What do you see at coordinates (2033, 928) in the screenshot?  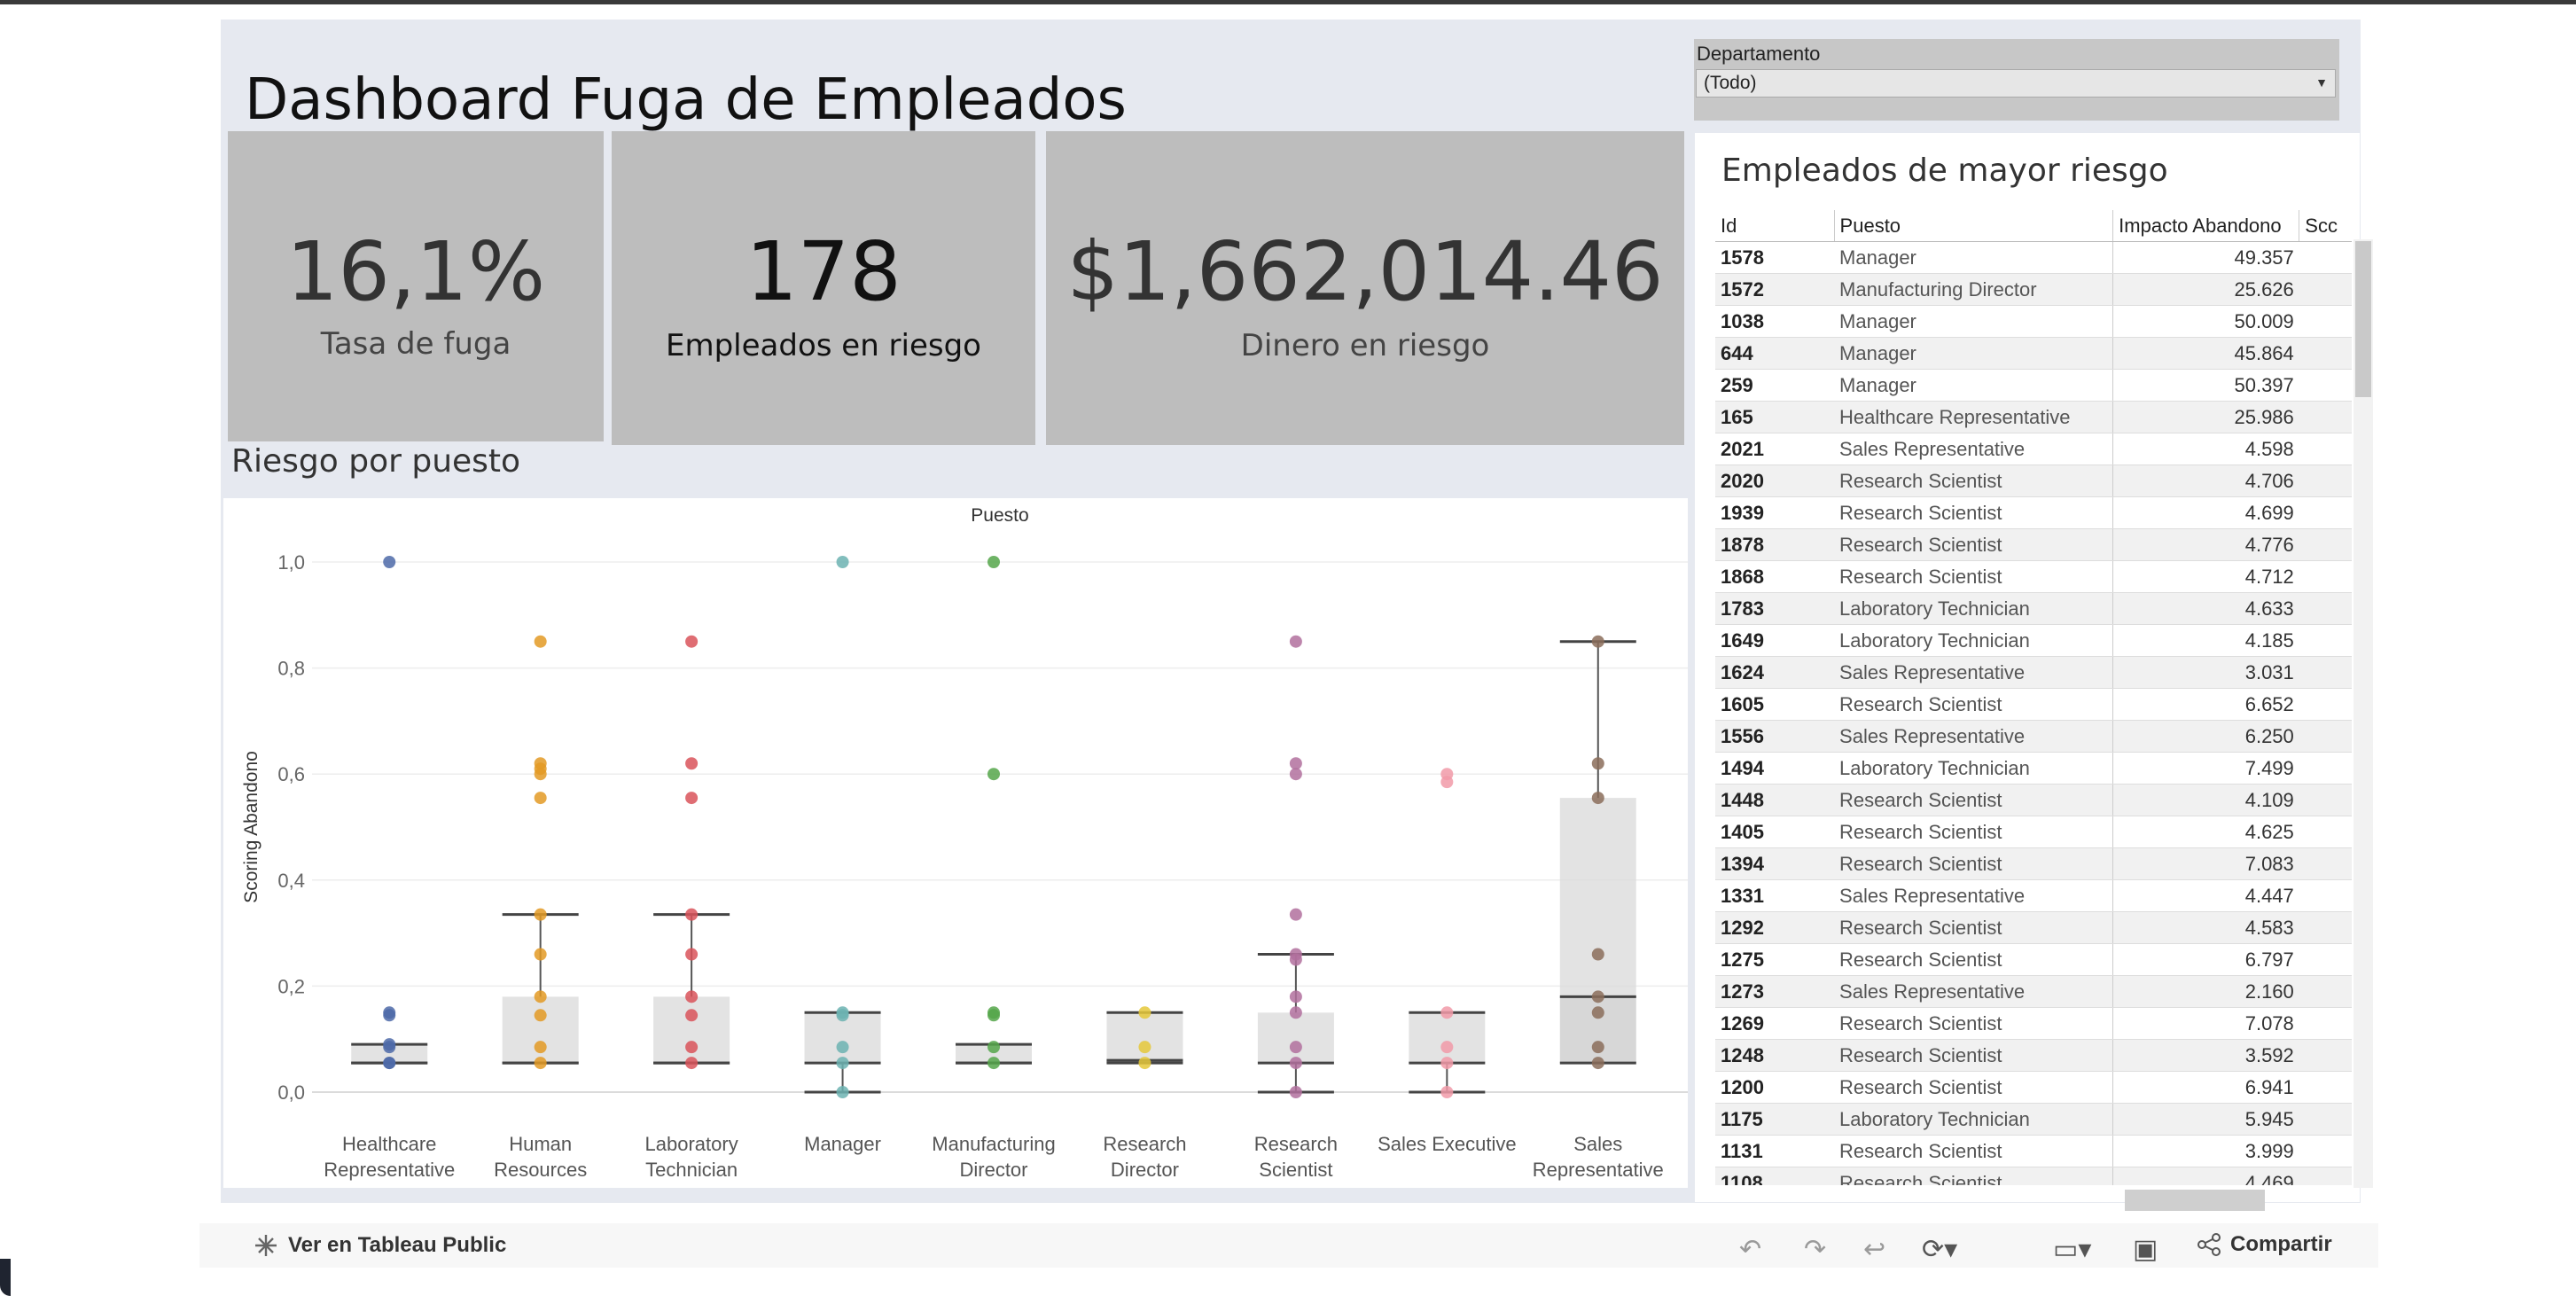 I see `table-row: 1292 Research Scientist 4.583` at bounding box center [2033, 928].